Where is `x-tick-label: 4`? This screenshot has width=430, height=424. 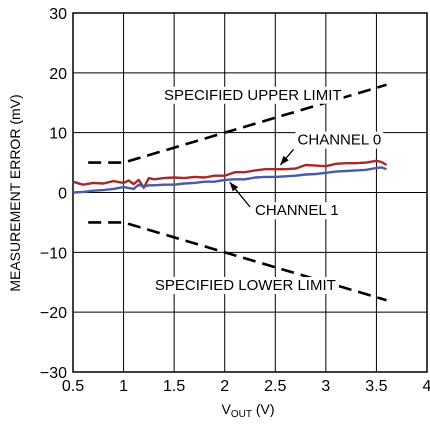
x-tick-label: 4 is located at coordinates (426, 386).